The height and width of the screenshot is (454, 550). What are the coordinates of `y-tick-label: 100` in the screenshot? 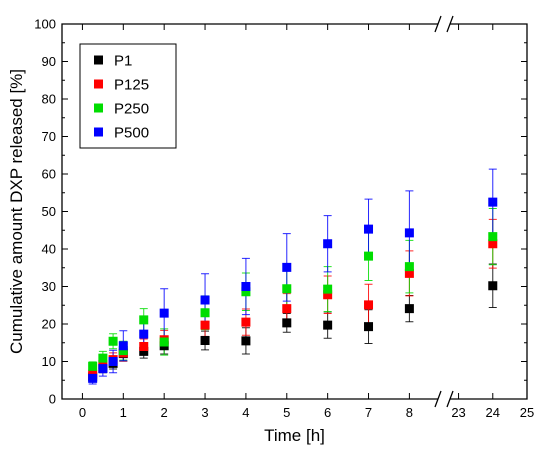 It's located at (45, 24).